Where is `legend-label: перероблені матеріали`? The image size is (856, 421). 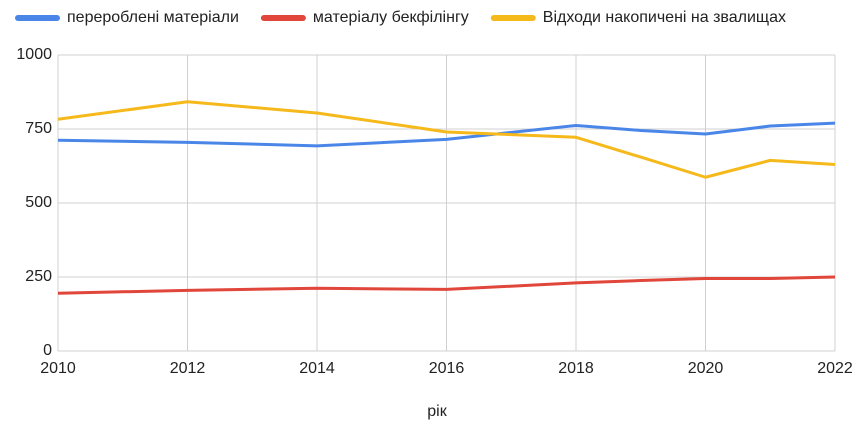
legend-label: перероблені матеріали is located at coordinates (153, 17).